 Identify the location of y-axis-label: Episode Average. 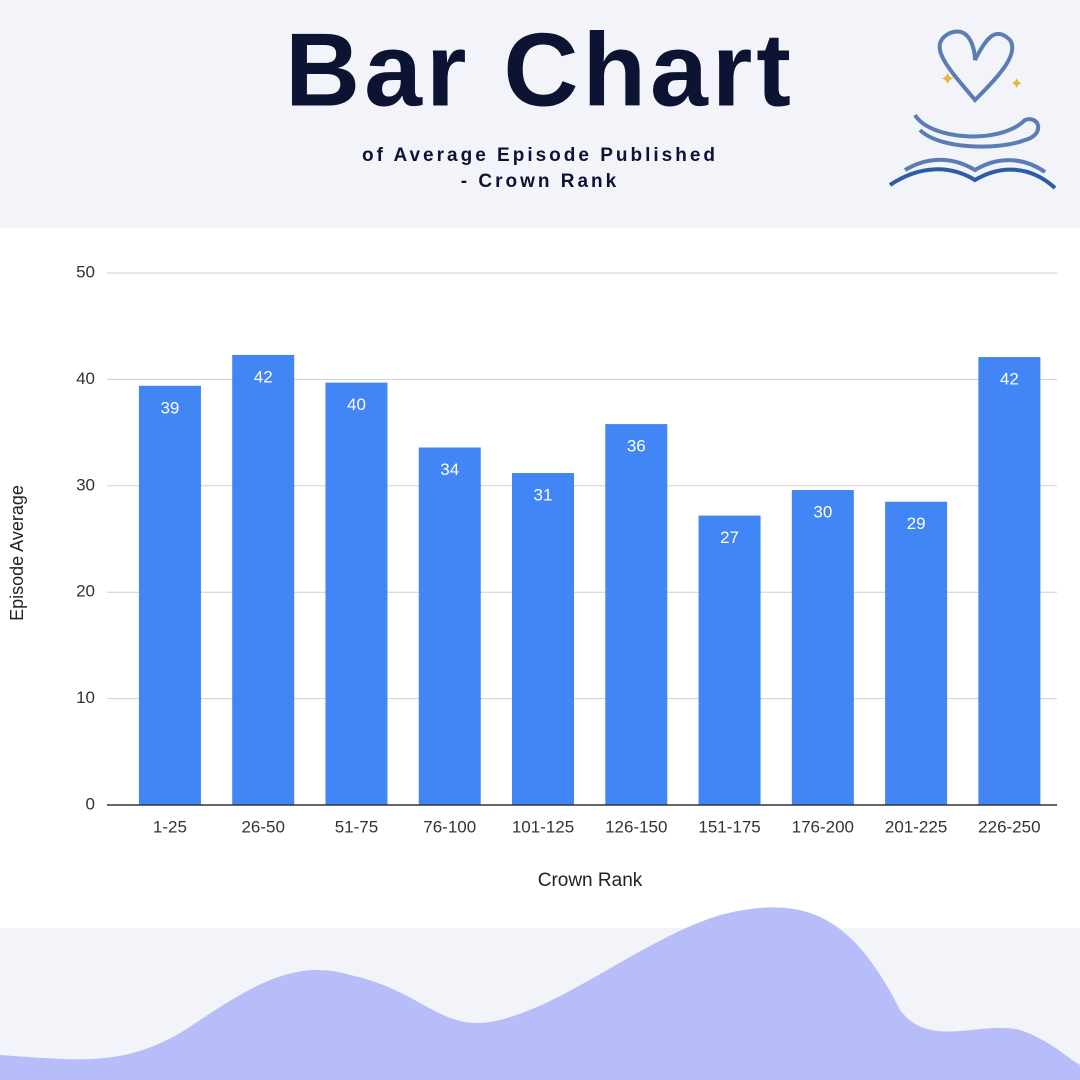
(17, 553).